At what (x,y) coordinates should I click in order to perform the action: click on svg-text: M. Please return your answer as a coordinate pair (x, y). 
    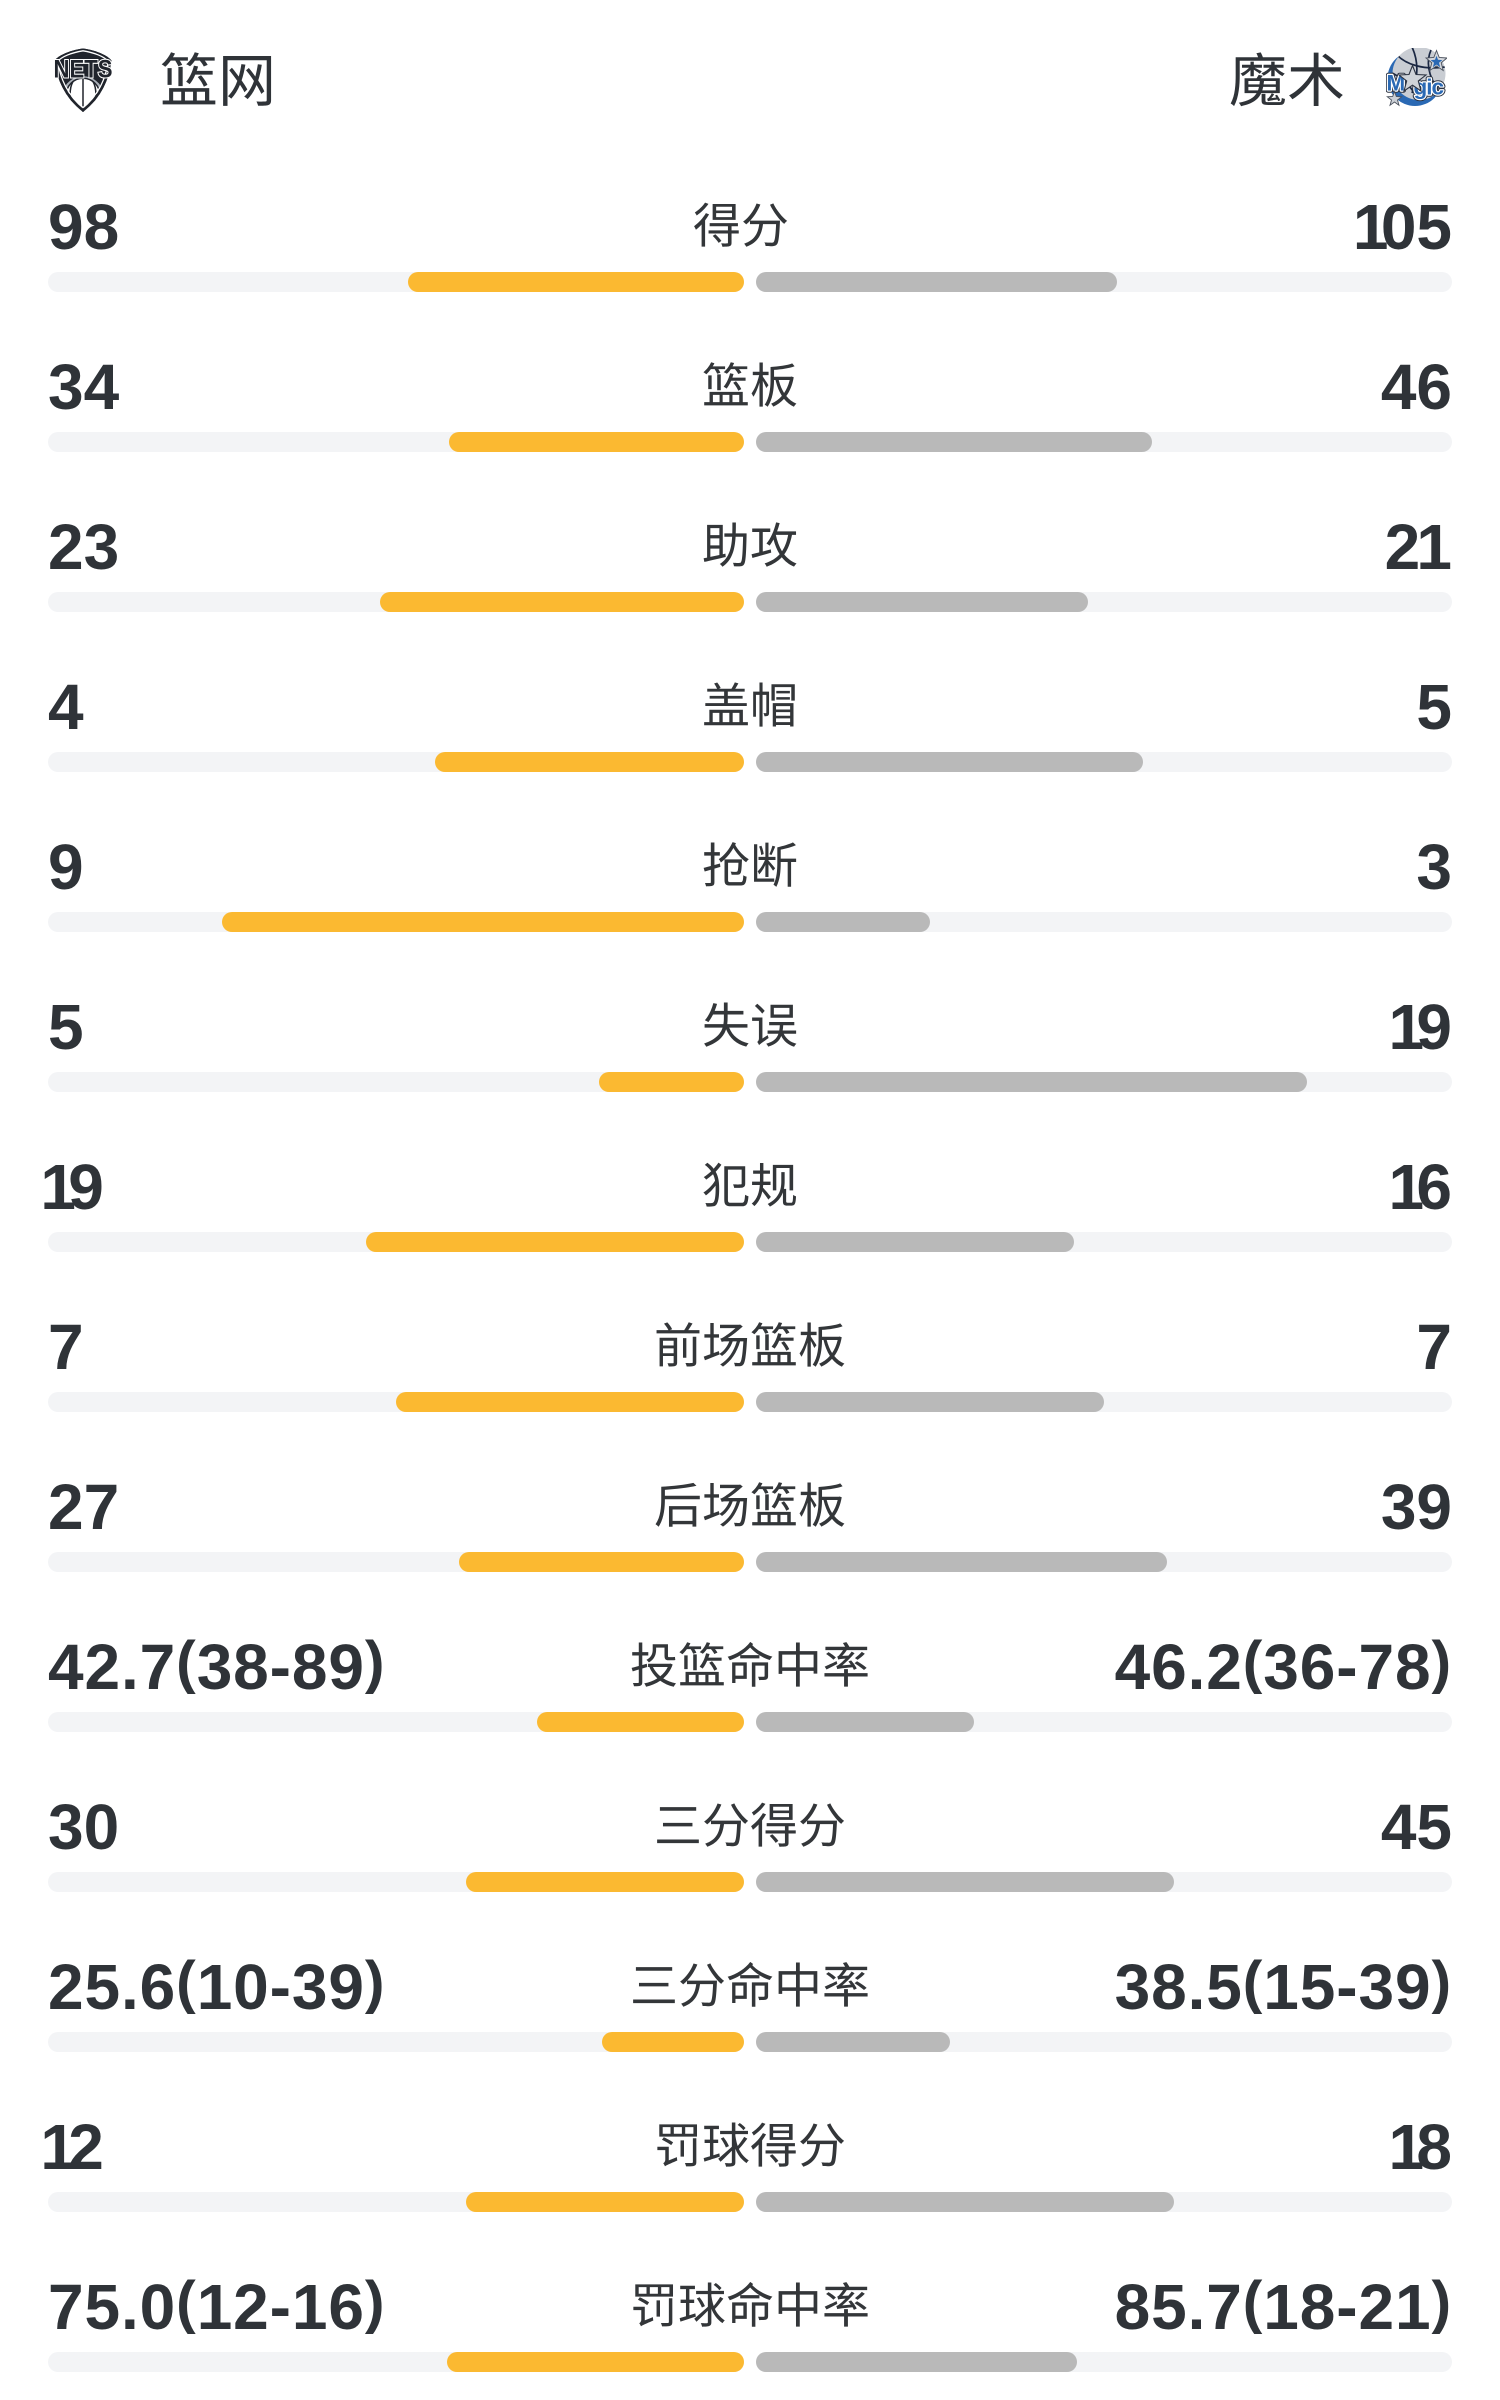
    Looking at the image, I should click on (1396, 83).